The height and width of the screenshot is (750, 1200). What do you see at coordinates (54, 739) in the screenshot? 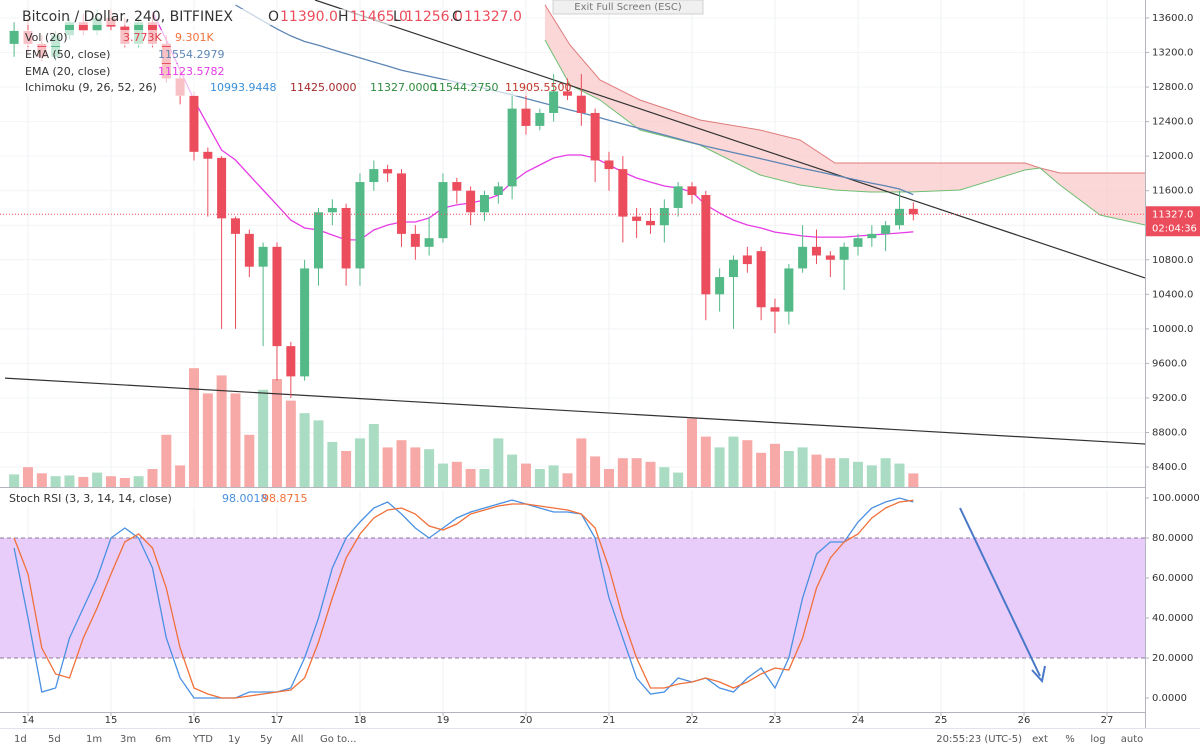
I see `toolbar-button: 5d` at bounding box center [54, 739].